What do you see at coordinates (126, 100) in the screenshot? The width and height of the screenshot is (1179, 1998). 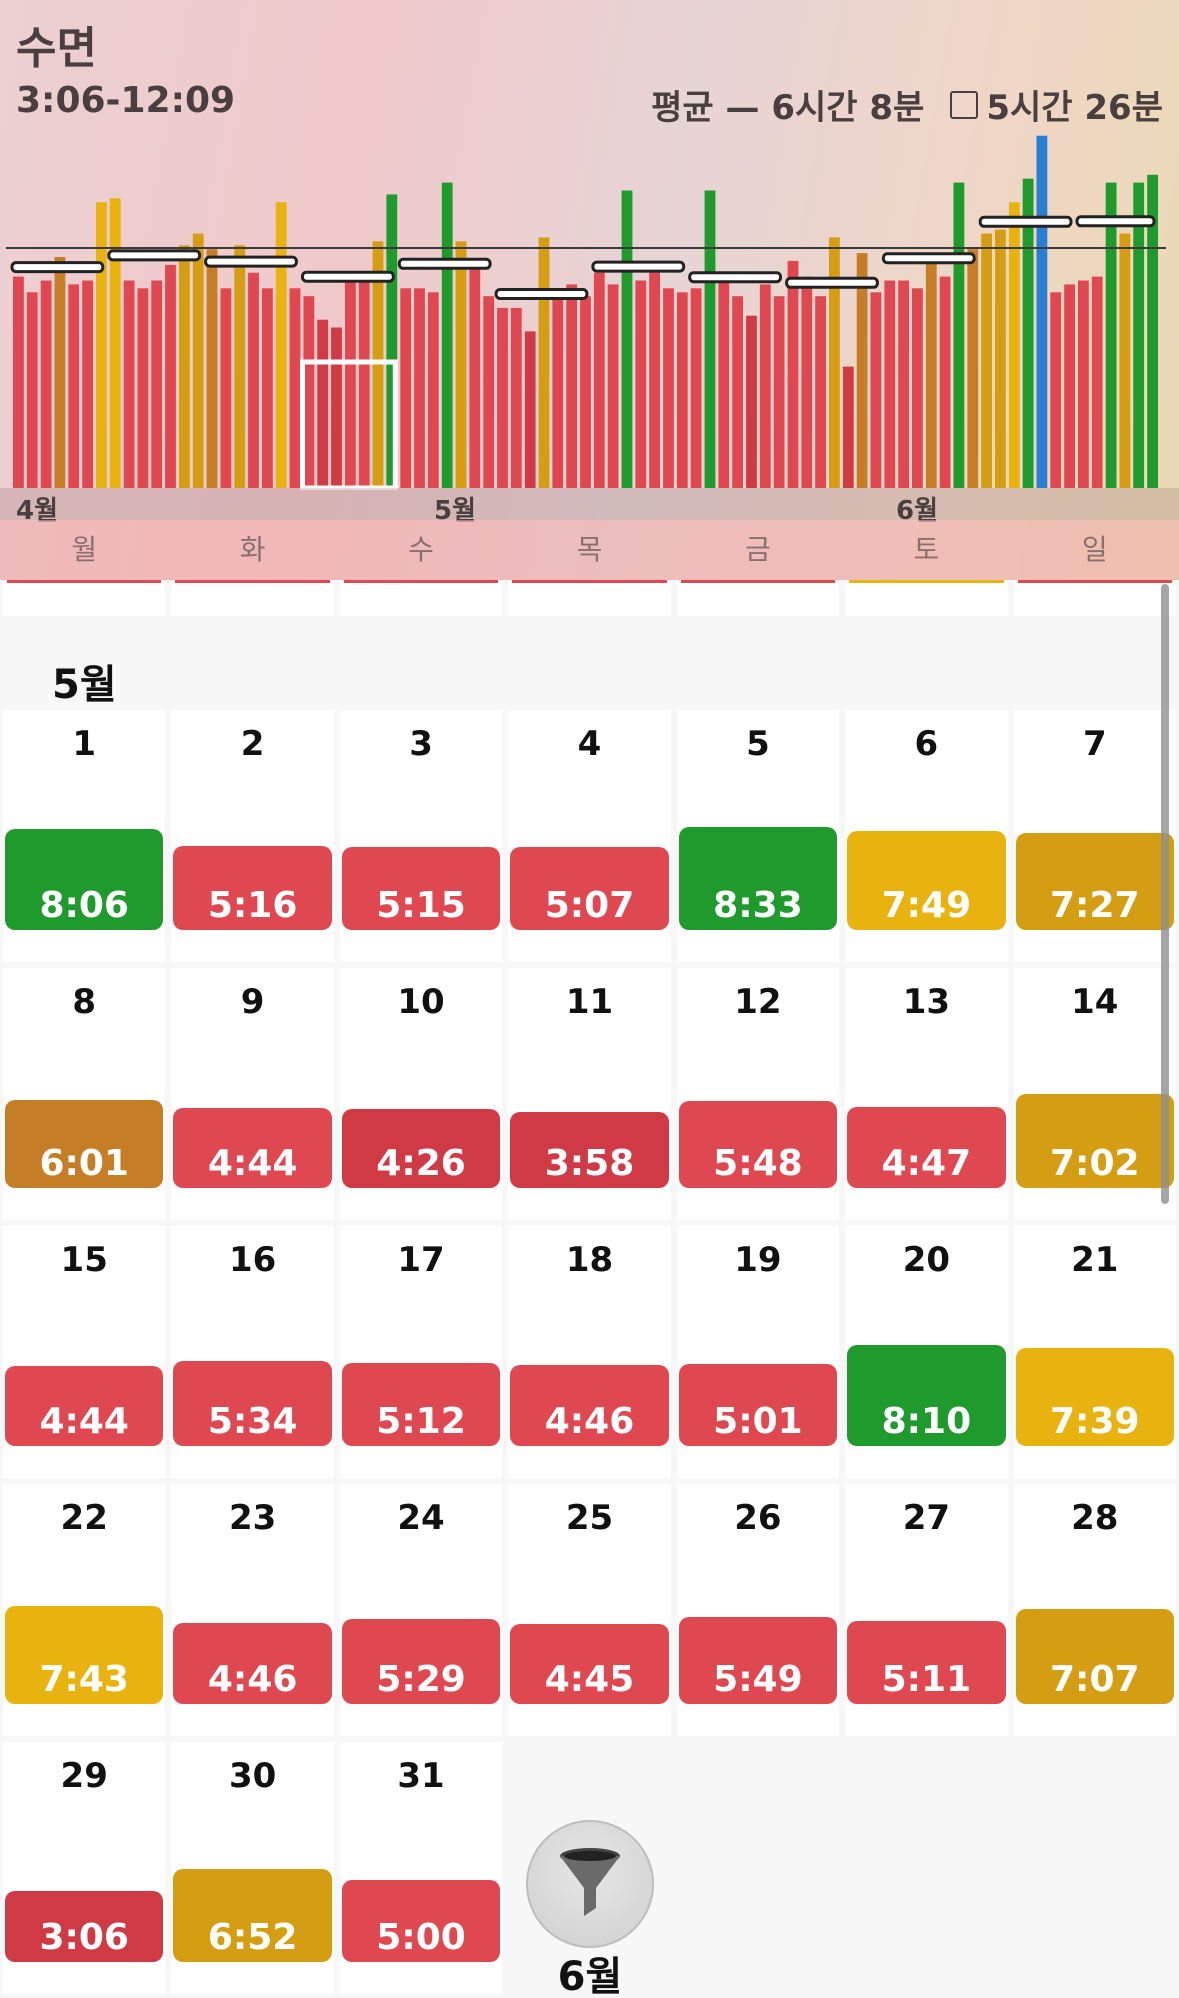 I see `sleep-range: 3:06-12:09` at bounding box center [126, 100].